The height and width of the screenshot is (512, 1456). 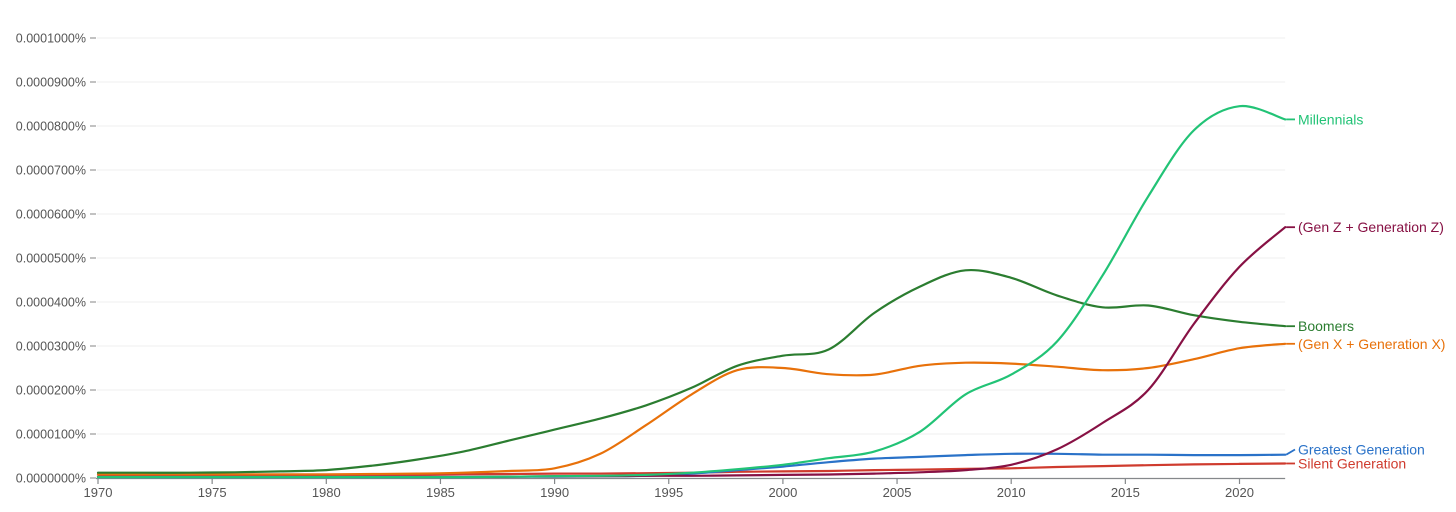 I want to click on x-axis-tick-label: 1975, so click(x=212, y=492).